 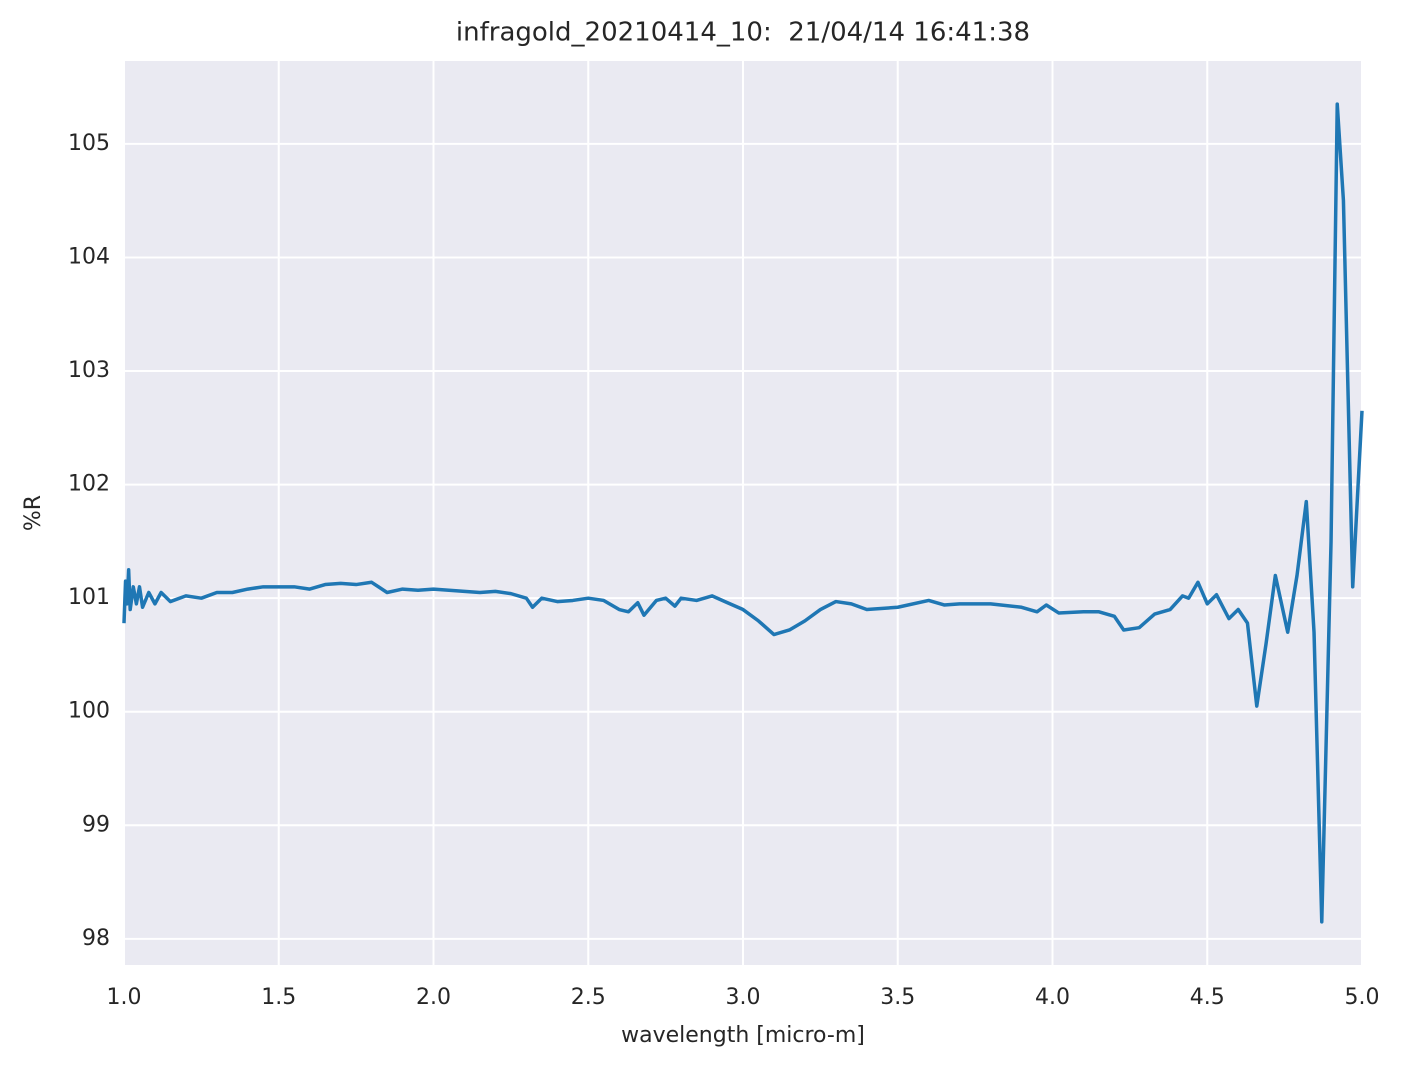 I want to click on y-tick-label: 102, so click(x=89, y=484).